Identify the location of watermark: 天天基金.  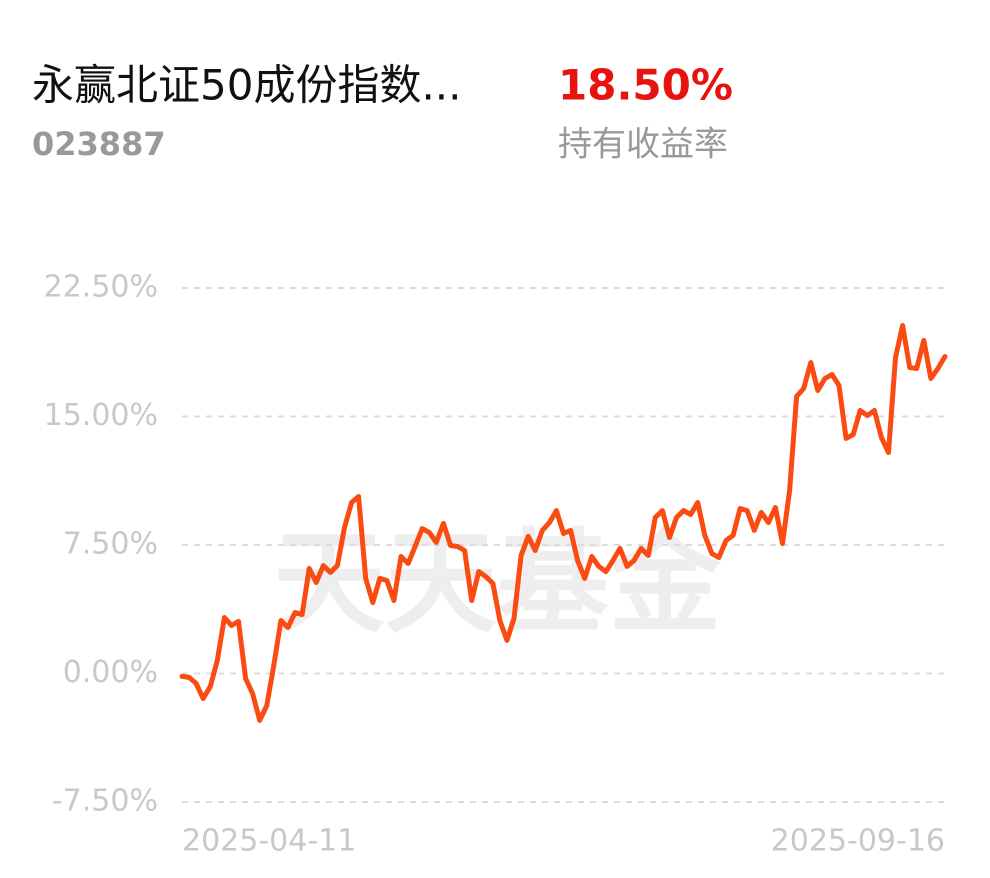
(497, 582).